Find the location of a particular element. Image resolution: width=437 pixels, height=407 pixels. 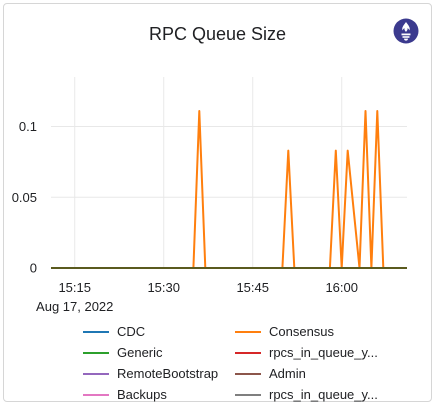

x-tick-label: 15:15 is located at coordinates (74, 287).